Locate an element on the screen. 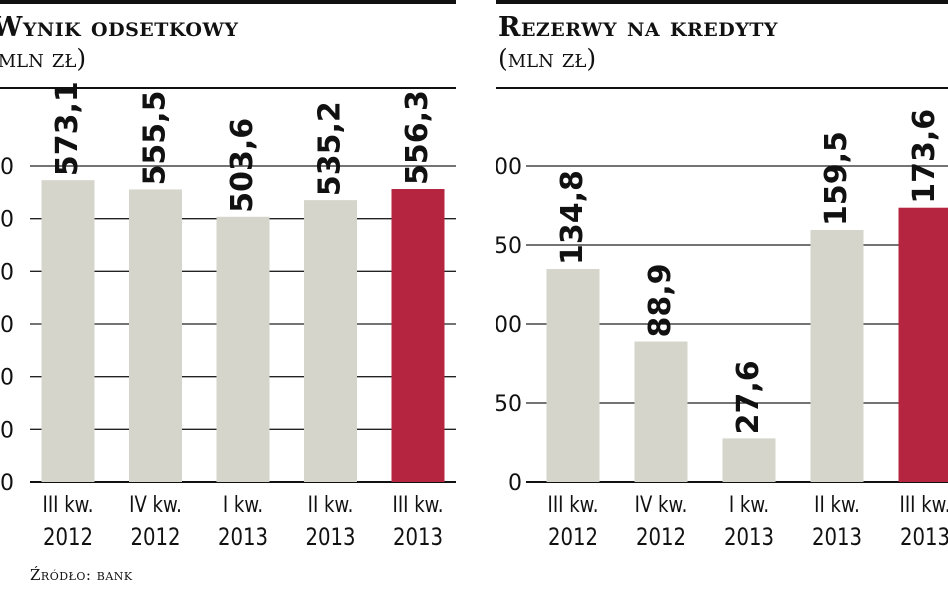  bar-value-label: 27,6 is located at coordinates (748, 397).